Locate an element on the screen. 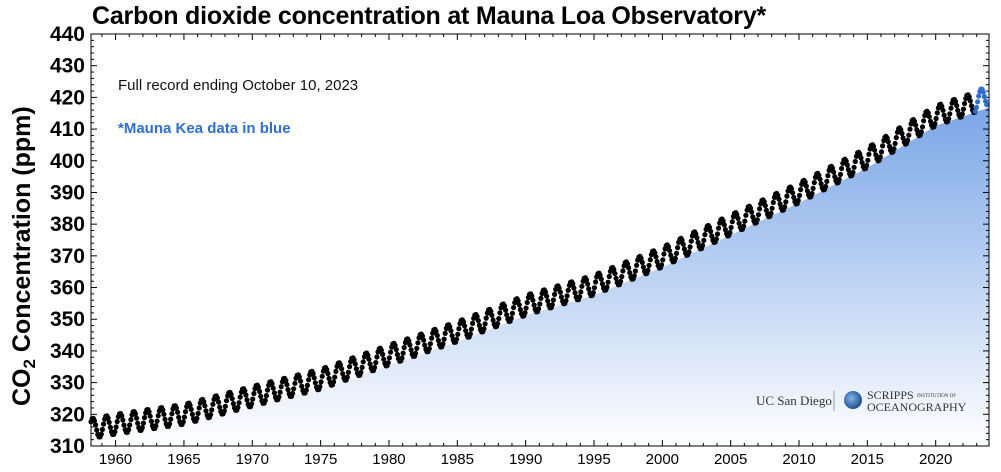 Image resolution: width=1001 pixels, height=472 pixels. annotation-record-date: Full record ending October 10, 2023 is located at coordinates (238, 85).